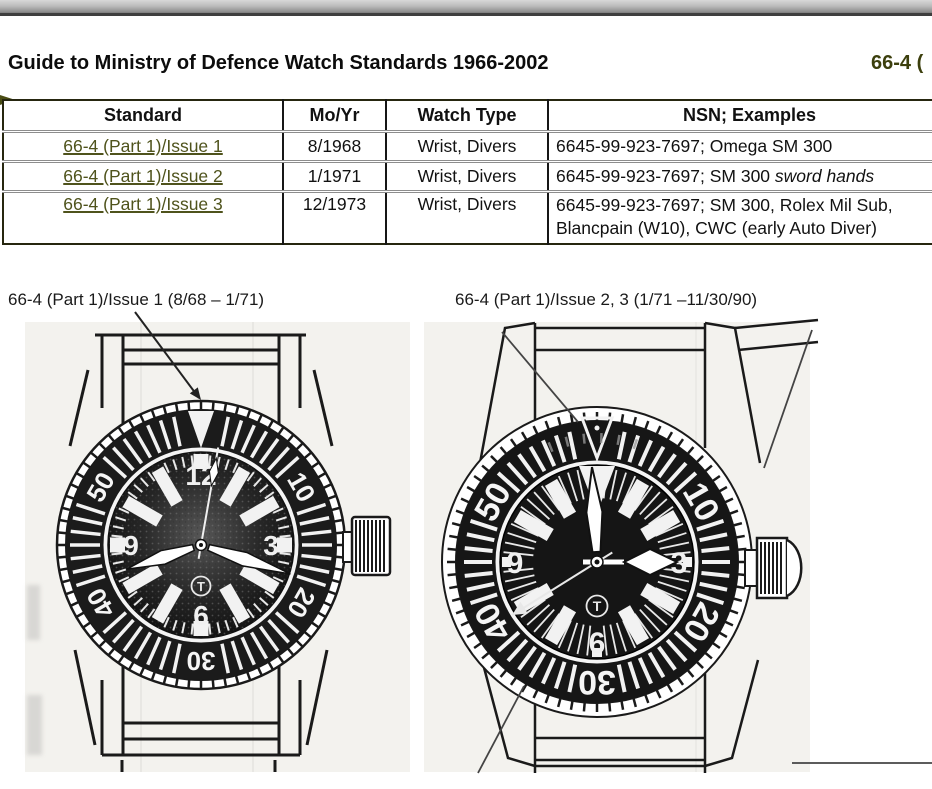 The image size is (932, 789). What do you see at coordinates (334, 146) in the screenshot?
I see `cell-mo-yr: 8/1968` at bounding box center [334, 146].